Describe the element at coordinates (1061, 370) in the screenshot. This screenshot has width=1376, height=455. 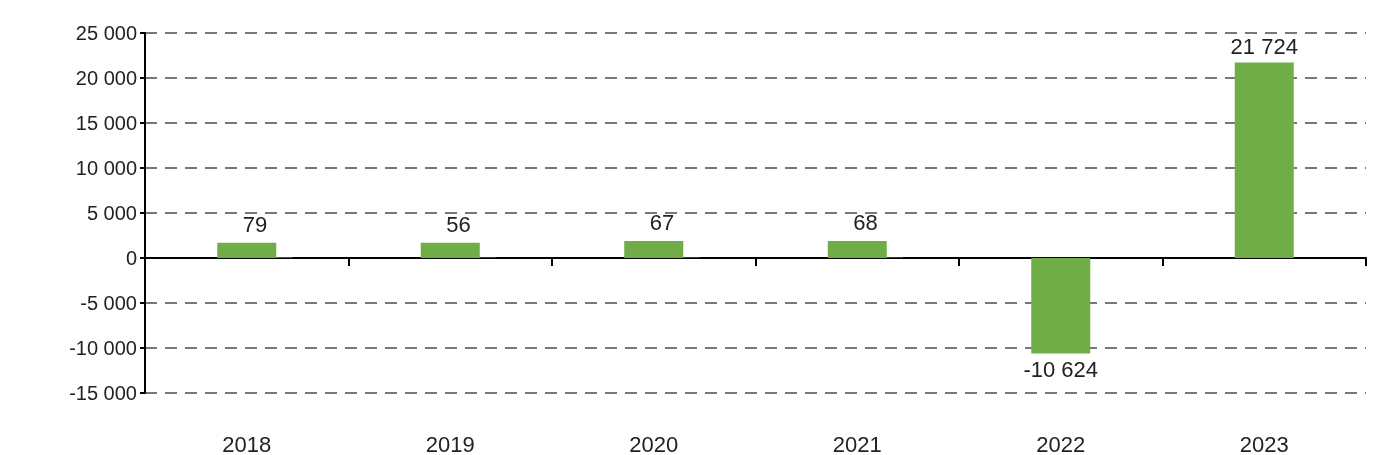
I see `data-label: -10 624` at that location.